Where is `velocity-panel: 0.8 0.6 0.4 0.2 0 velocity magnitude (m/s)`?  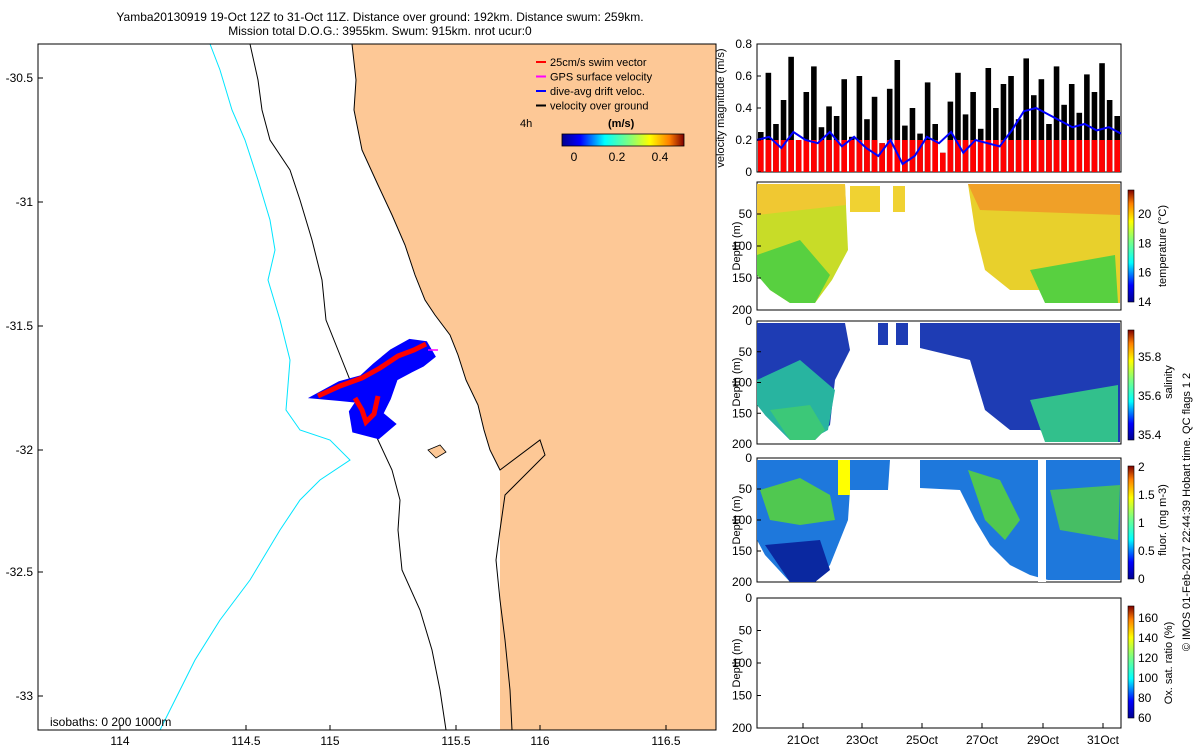 velocity-panel: 0.8 0.6 0.4 0.2 0 velocity magnitude (m/s) is located at coordinates (918, 108).